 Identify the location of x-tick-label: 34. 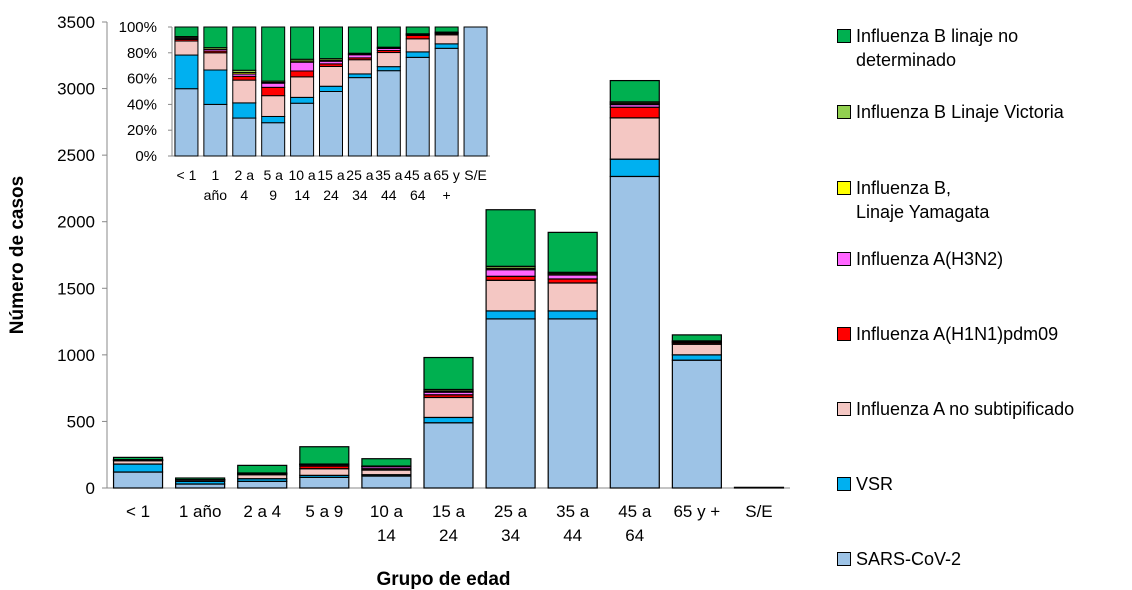
(510, 535).